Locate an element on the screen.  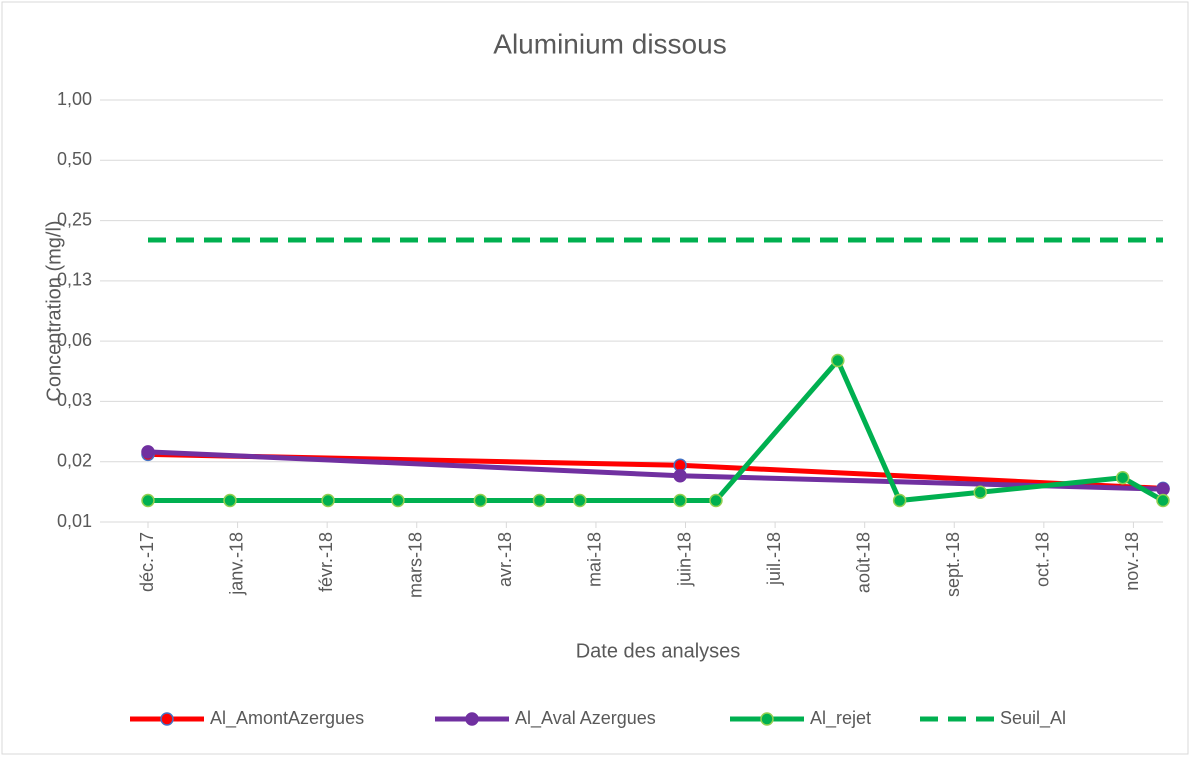
y-axis-title: Concentration (mg/l) is located at coordinates (54, 310).